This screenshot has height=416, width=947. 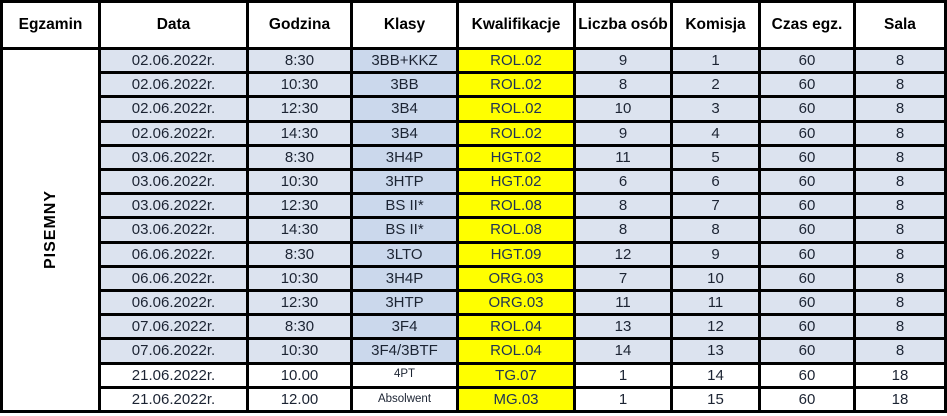 What do you see at coordinates (404, 85) in the screenshot?
I see `cell-klasy: 3BB` at bounding box center [404, 85].